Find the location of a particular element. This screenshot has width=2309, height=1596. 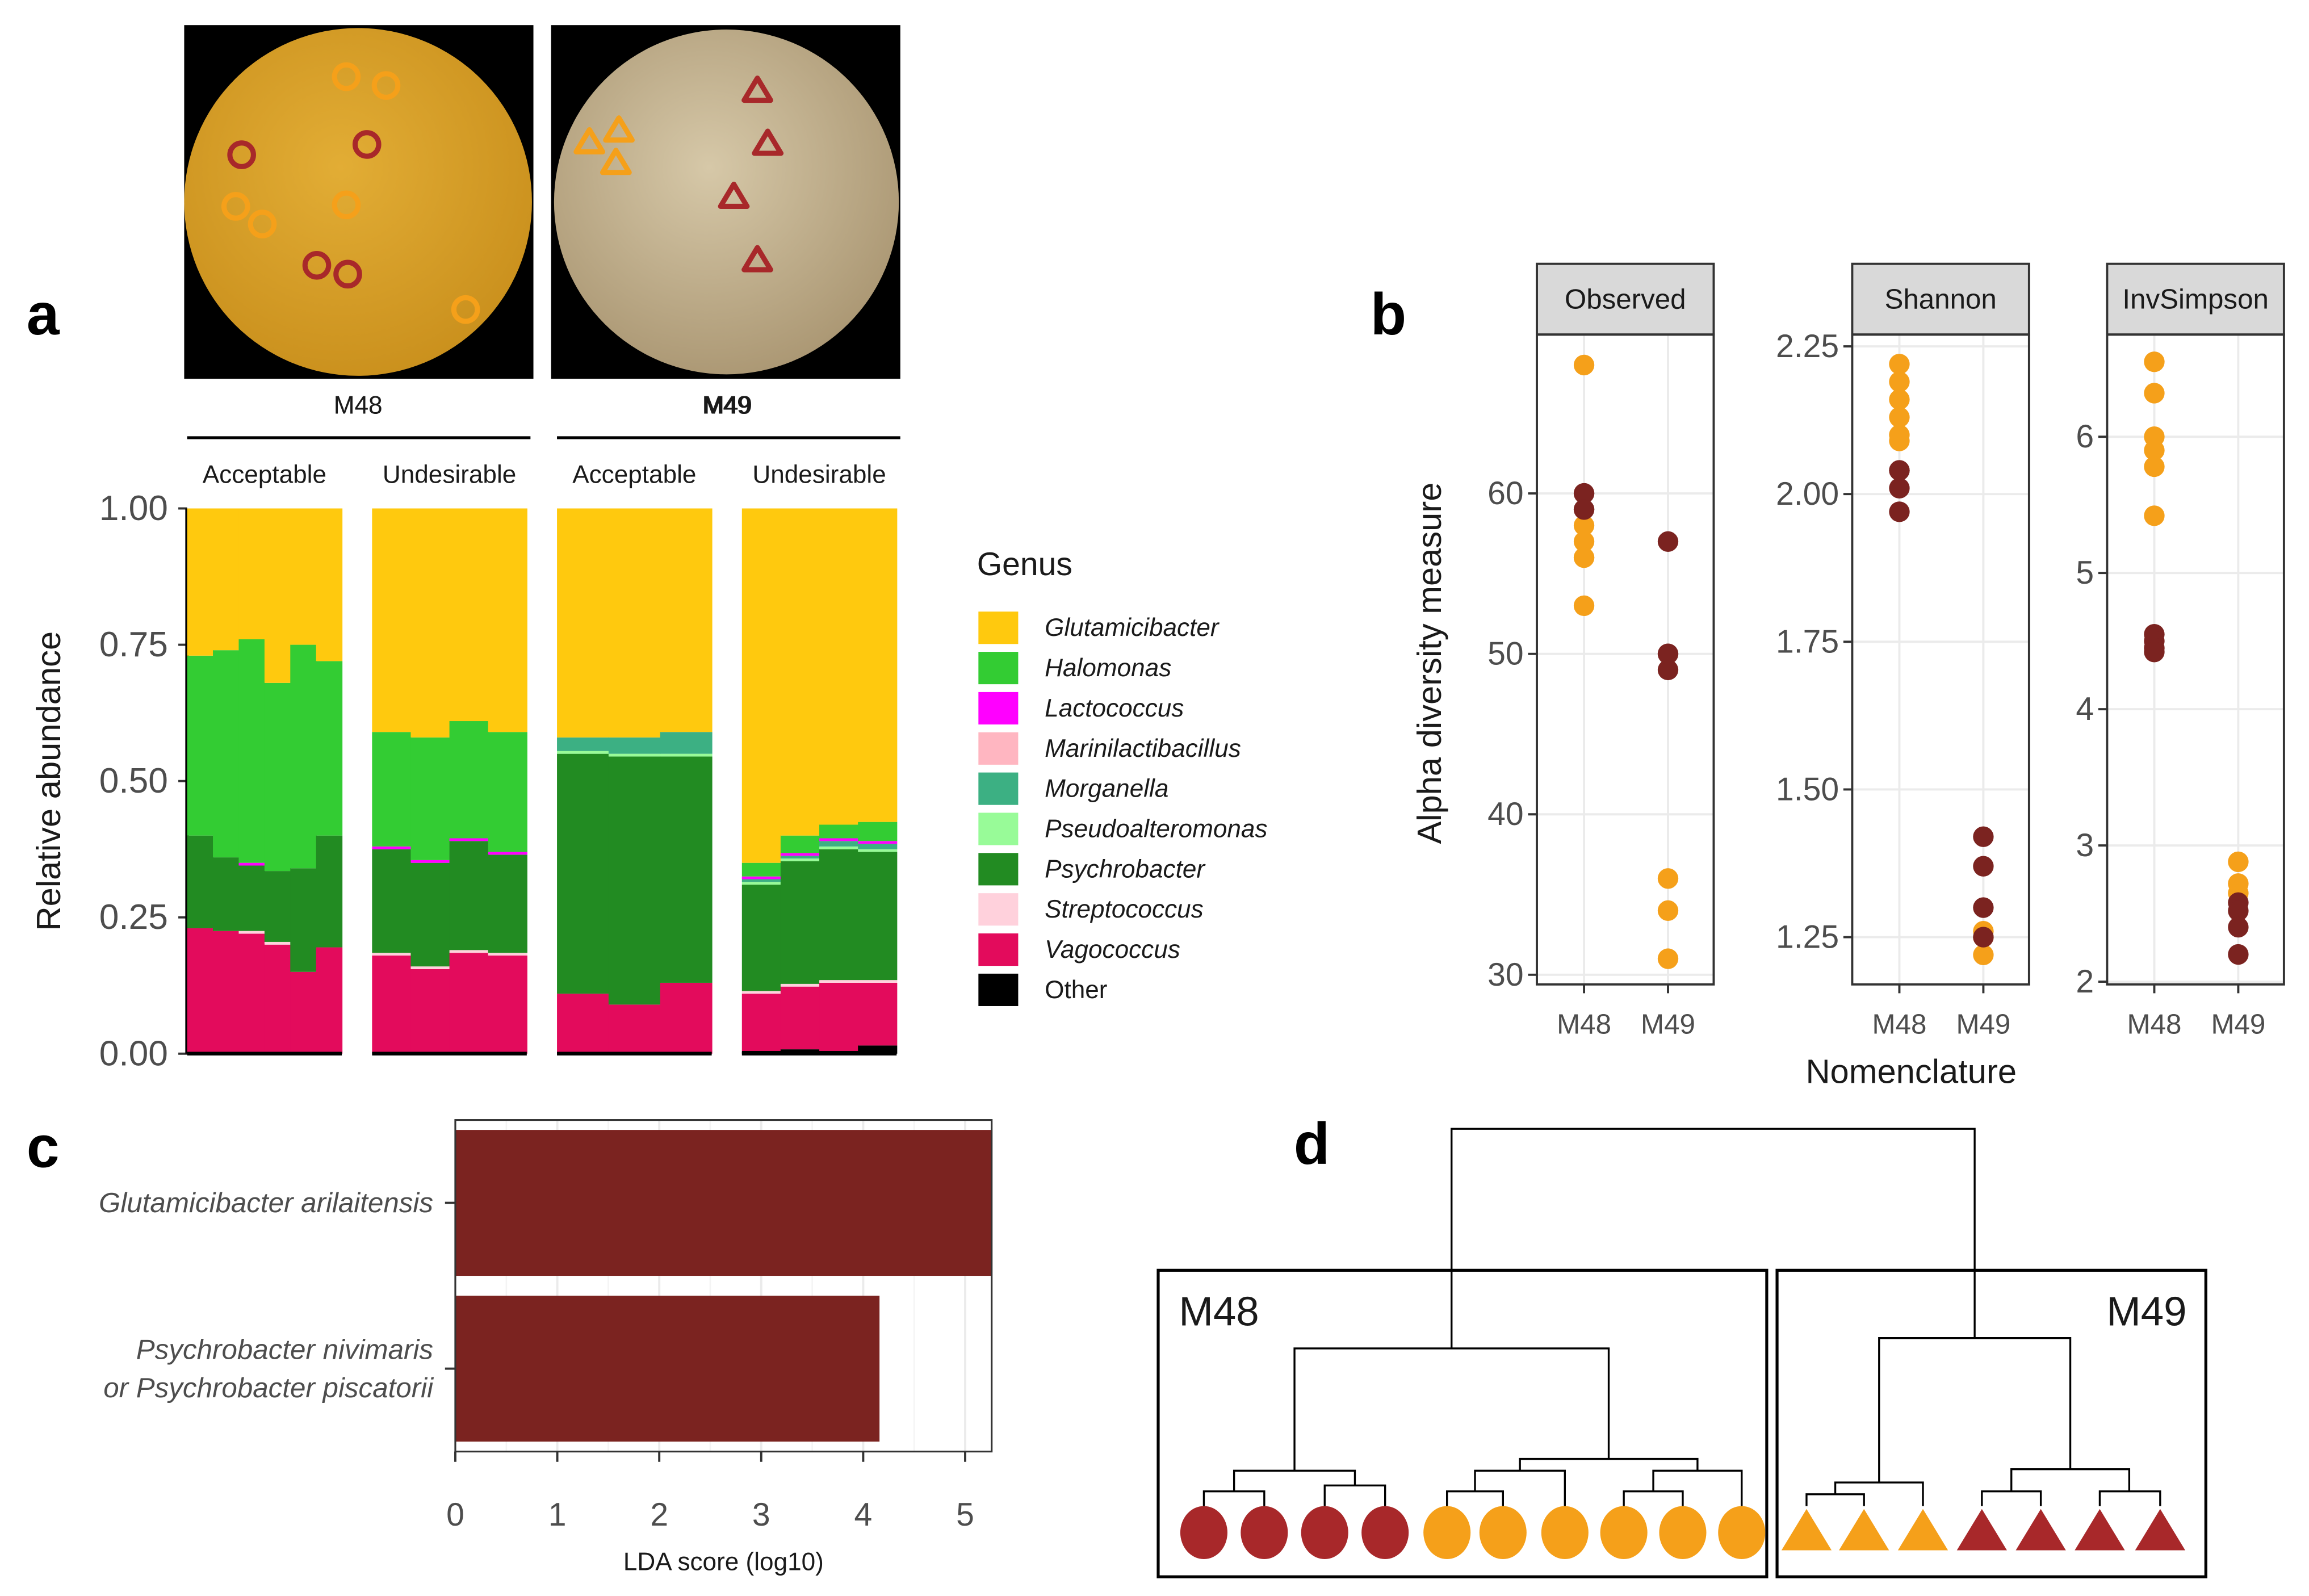

y-tick-label: Glutamicibacter arilaitensis is located at coordinates (266, 1202).